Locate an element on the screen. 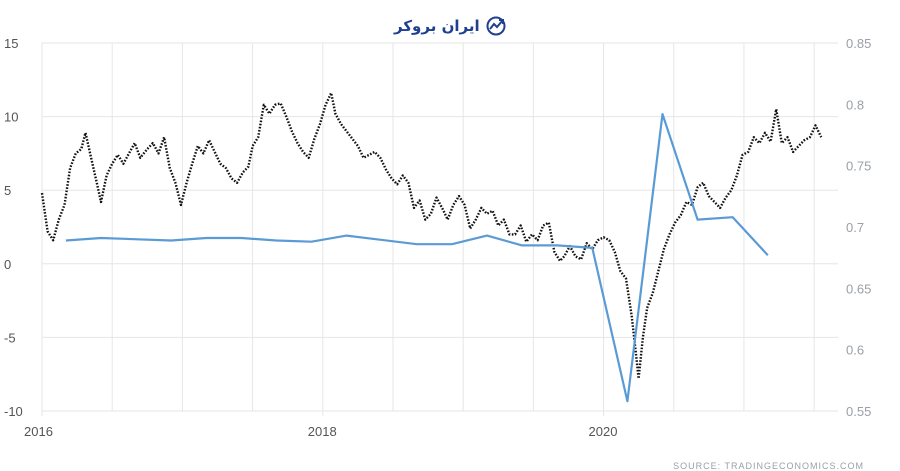 The height and width of the screenshot is (471, 900). x-tick-label: 2016 is located at coordinates (38, 431).